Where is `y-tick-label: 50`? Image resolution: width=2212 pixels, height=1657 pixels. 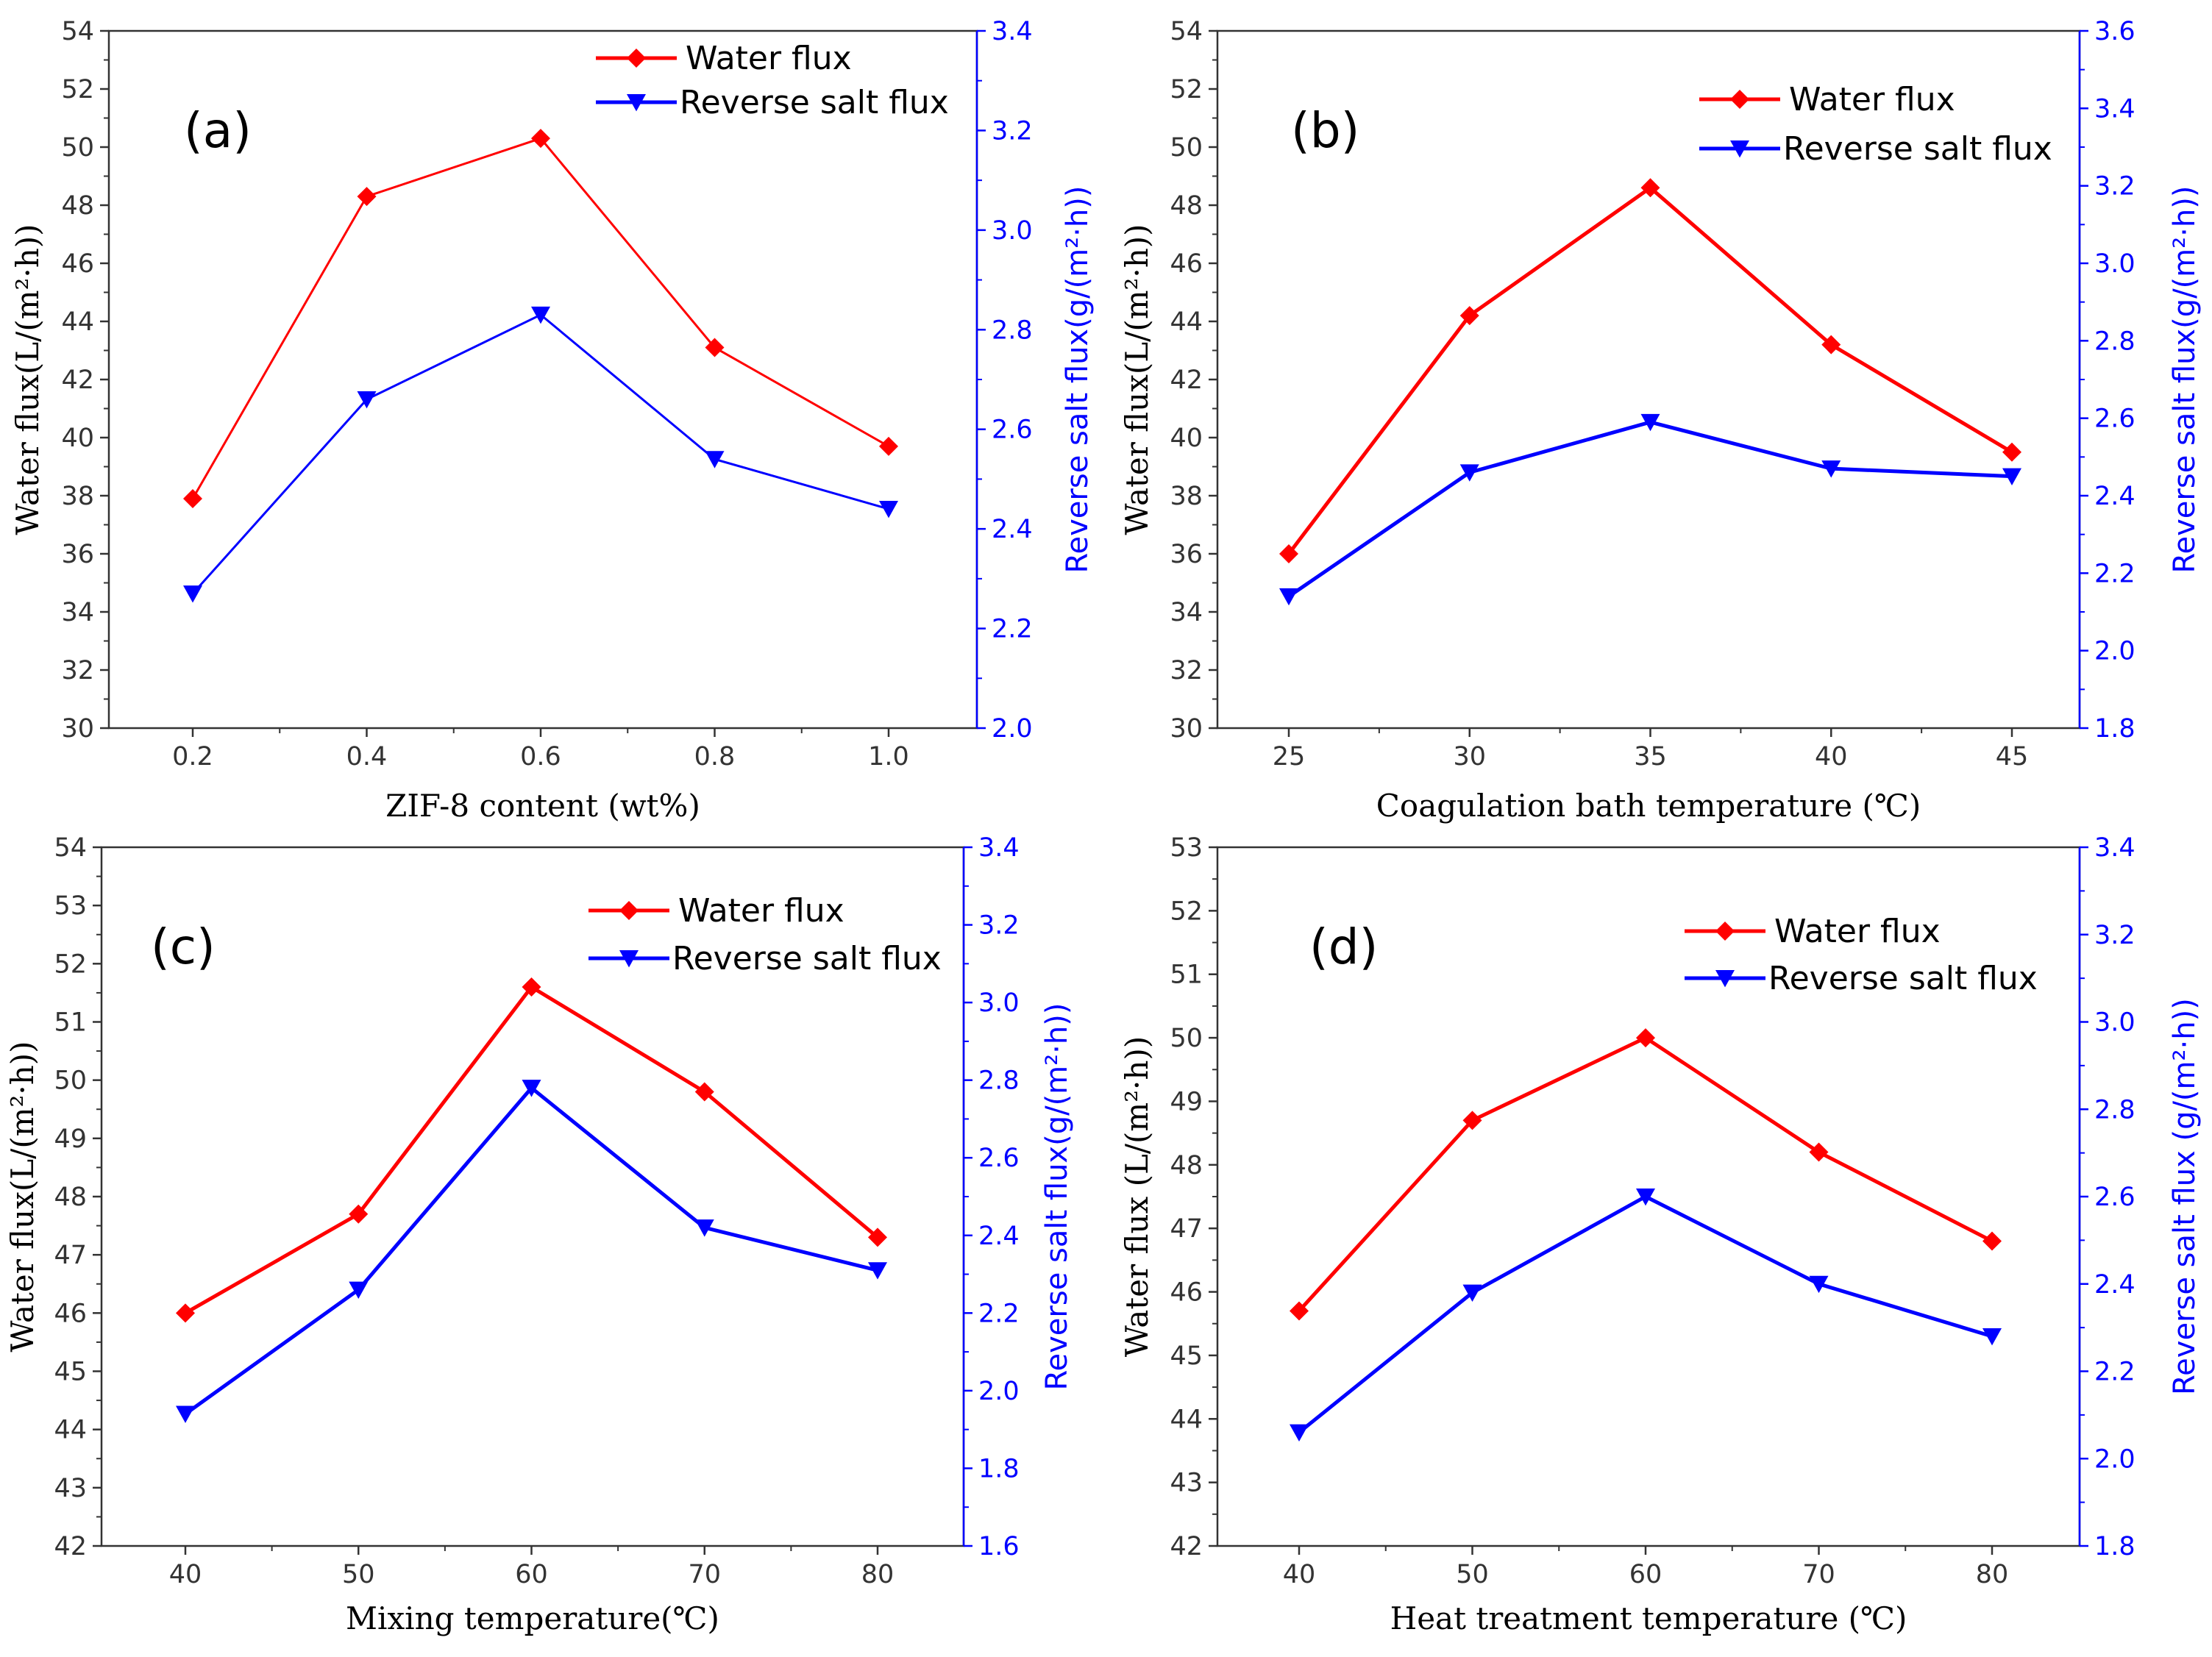 y-tick-label: 50 is located at coordinates (70, 1081).